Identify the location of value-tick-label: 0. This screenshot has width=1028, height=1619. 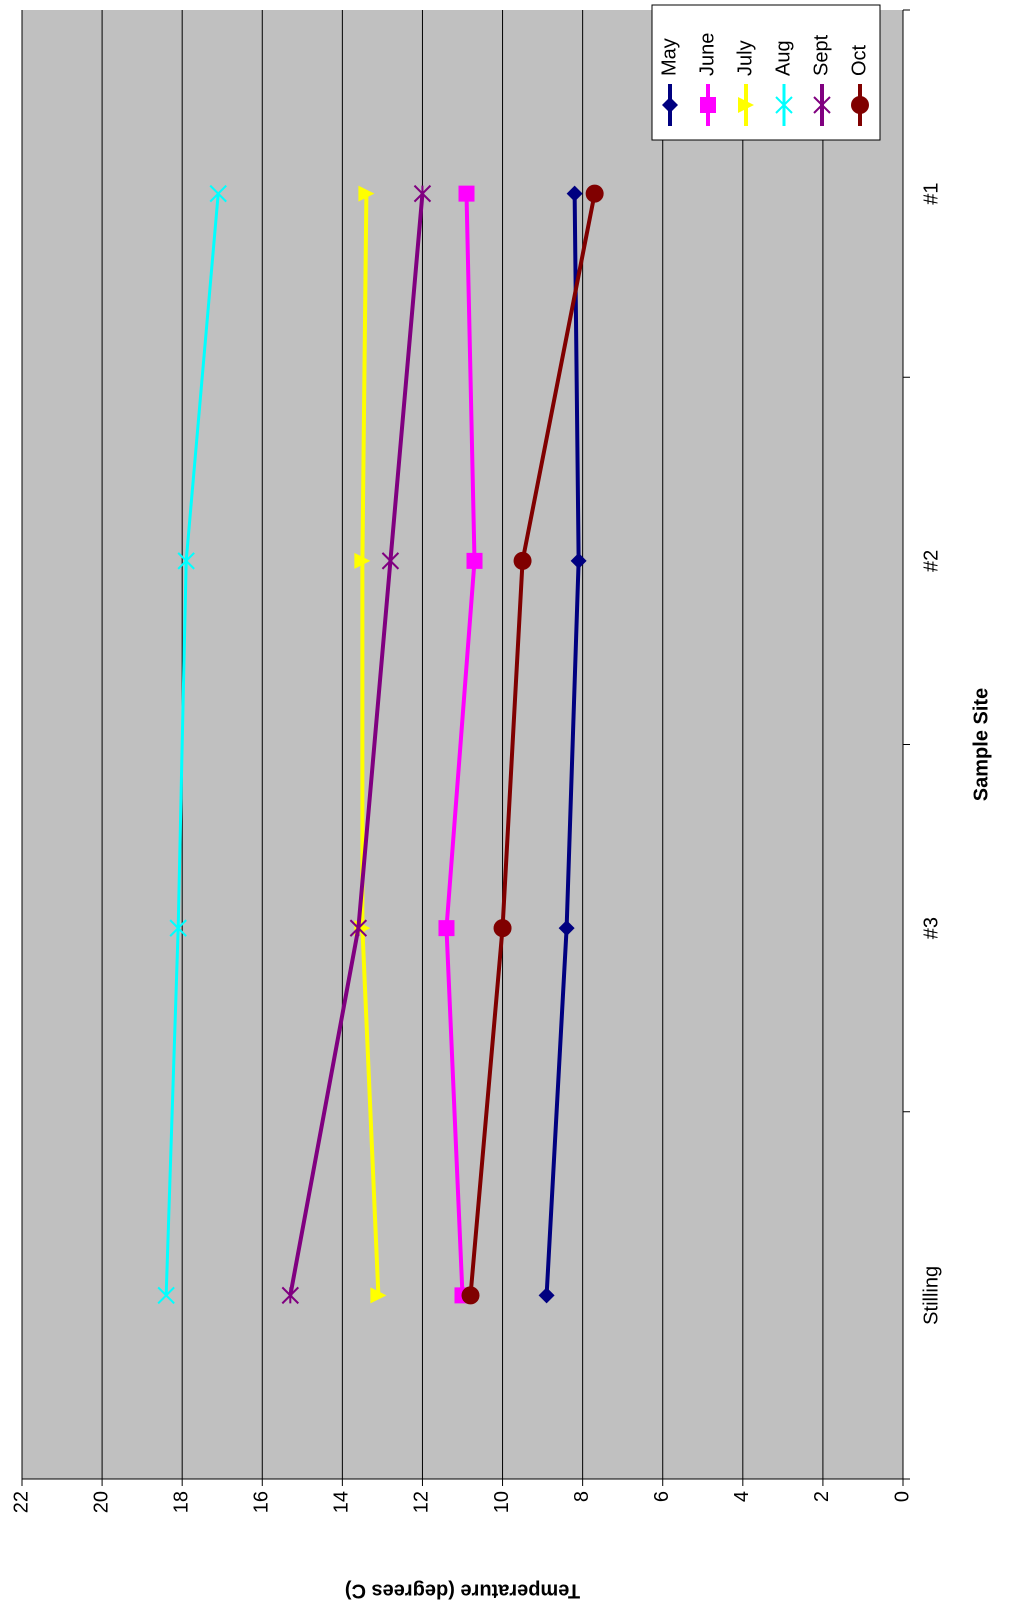
(902, 1496).